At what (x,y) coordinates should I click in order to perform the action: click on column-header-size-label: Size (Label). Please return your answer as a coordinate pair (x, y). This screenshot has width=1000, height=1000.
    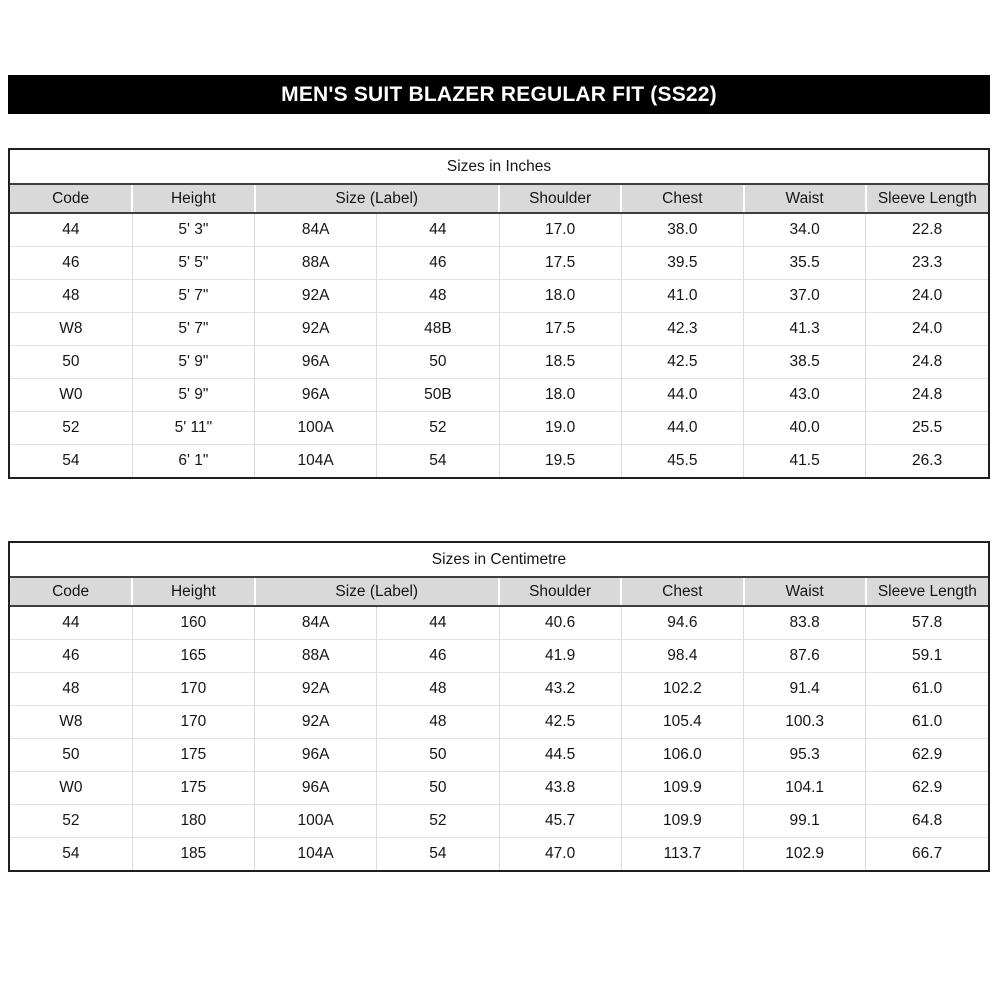
    Looking at the image, I should click on (376, 198).